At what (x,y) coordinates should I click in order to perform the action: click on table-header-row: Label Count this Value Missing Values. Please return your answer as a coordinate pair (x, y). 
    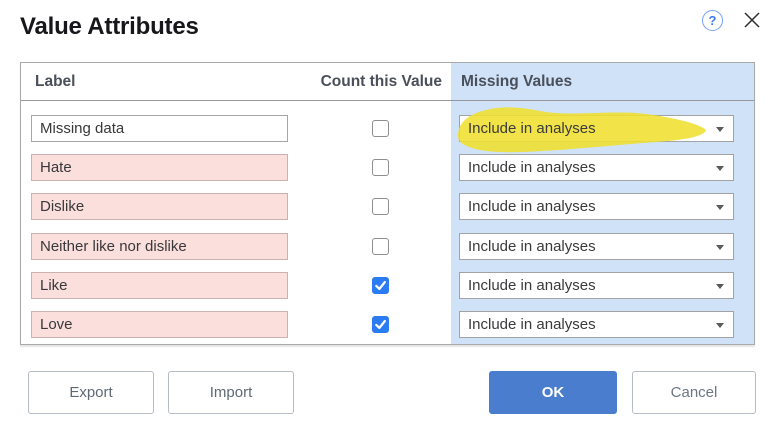
    Looking at the image, I should click on (387, 82).